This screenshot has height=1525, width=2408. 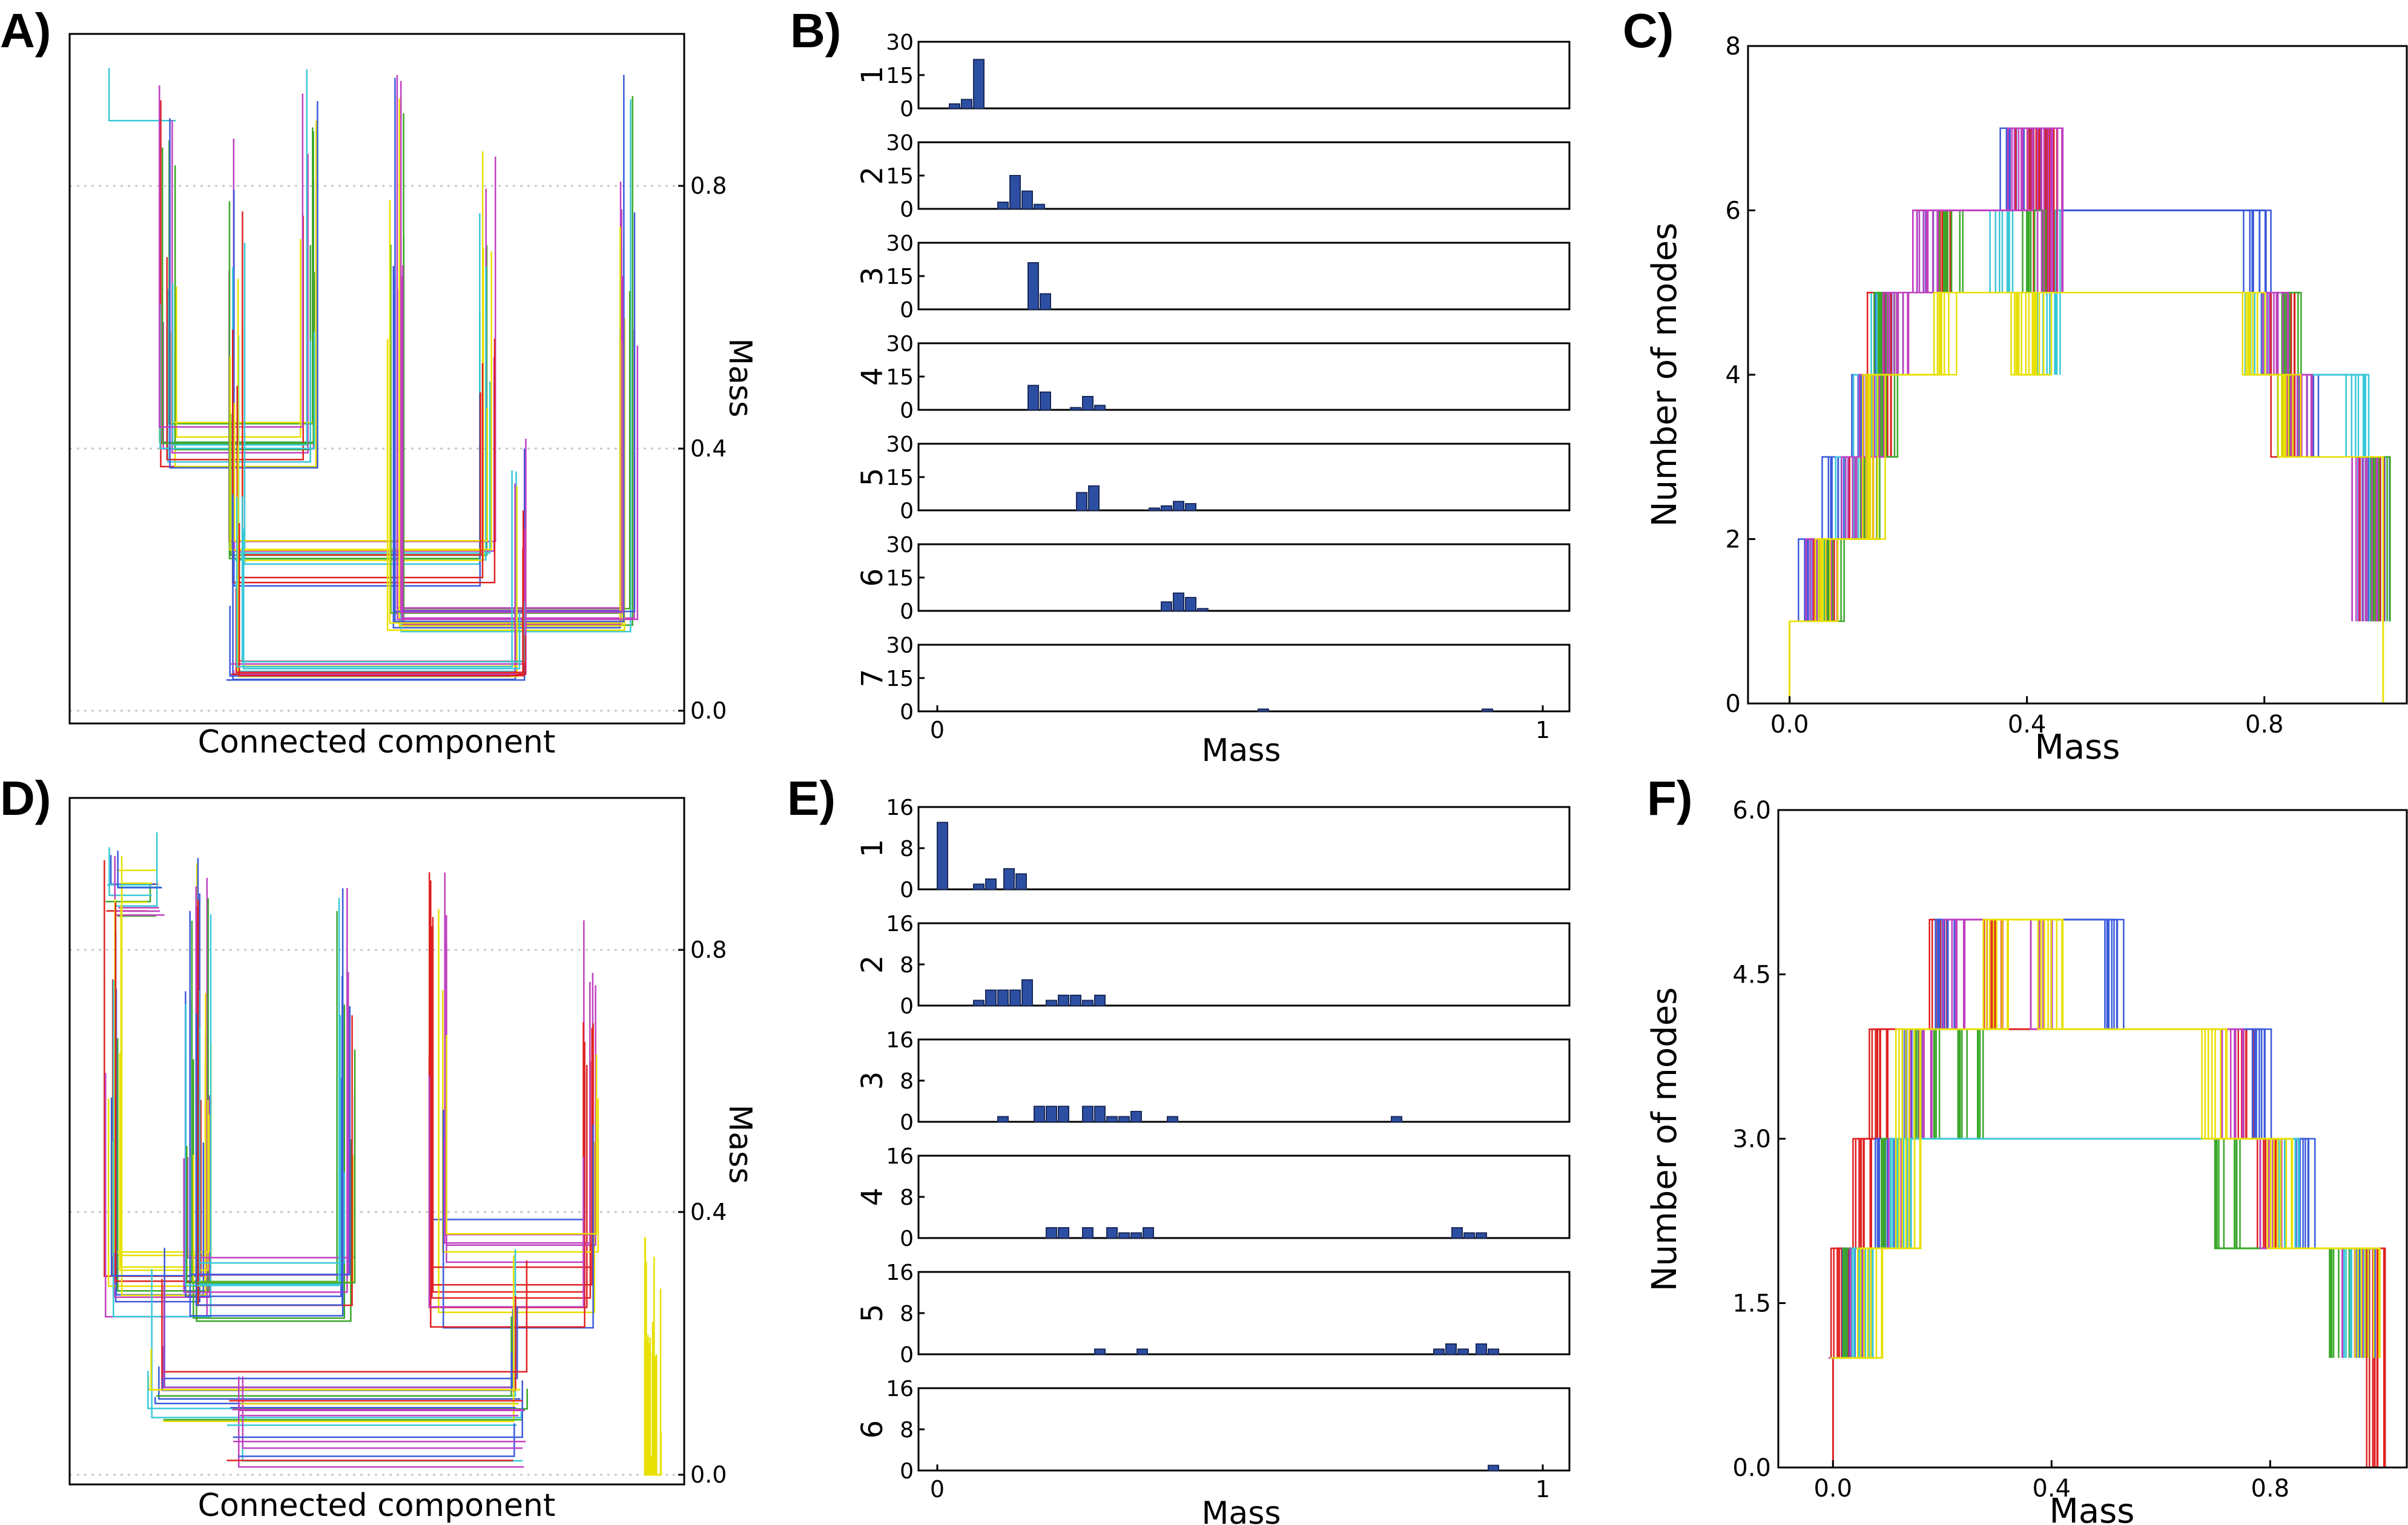 I want to click on x-axis-label-e: Mass, so click(x=1241, y=1510).